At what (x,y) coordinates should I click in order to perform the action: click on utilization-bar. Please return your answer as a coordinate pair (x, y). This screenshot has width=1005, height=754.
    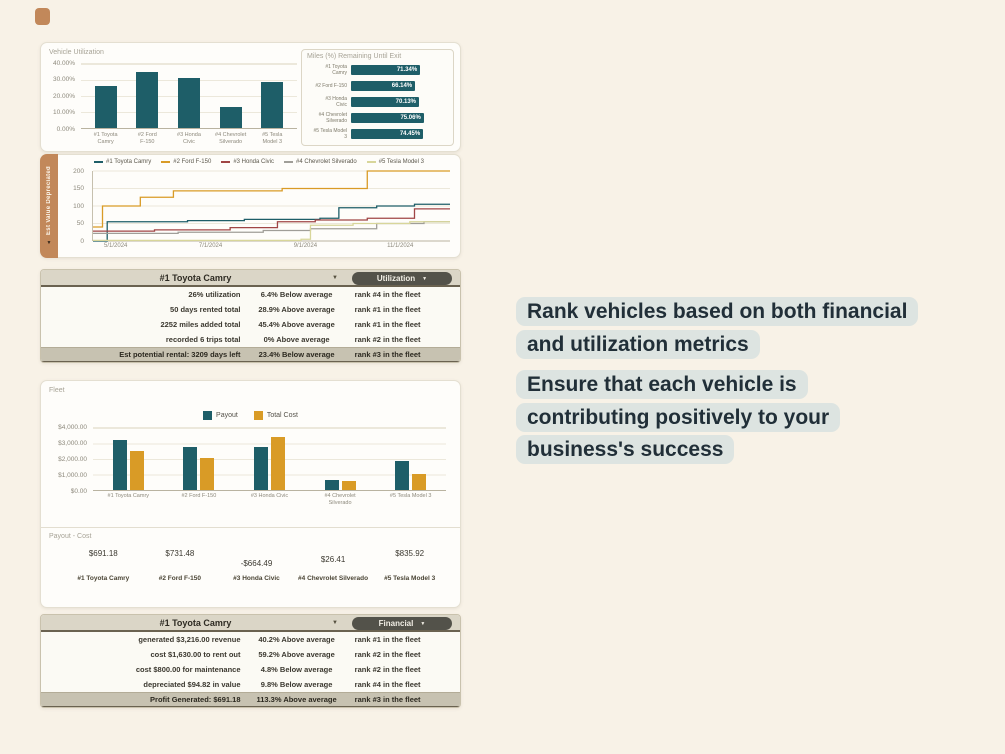
    Looking at the image, I should click on (272, 104).